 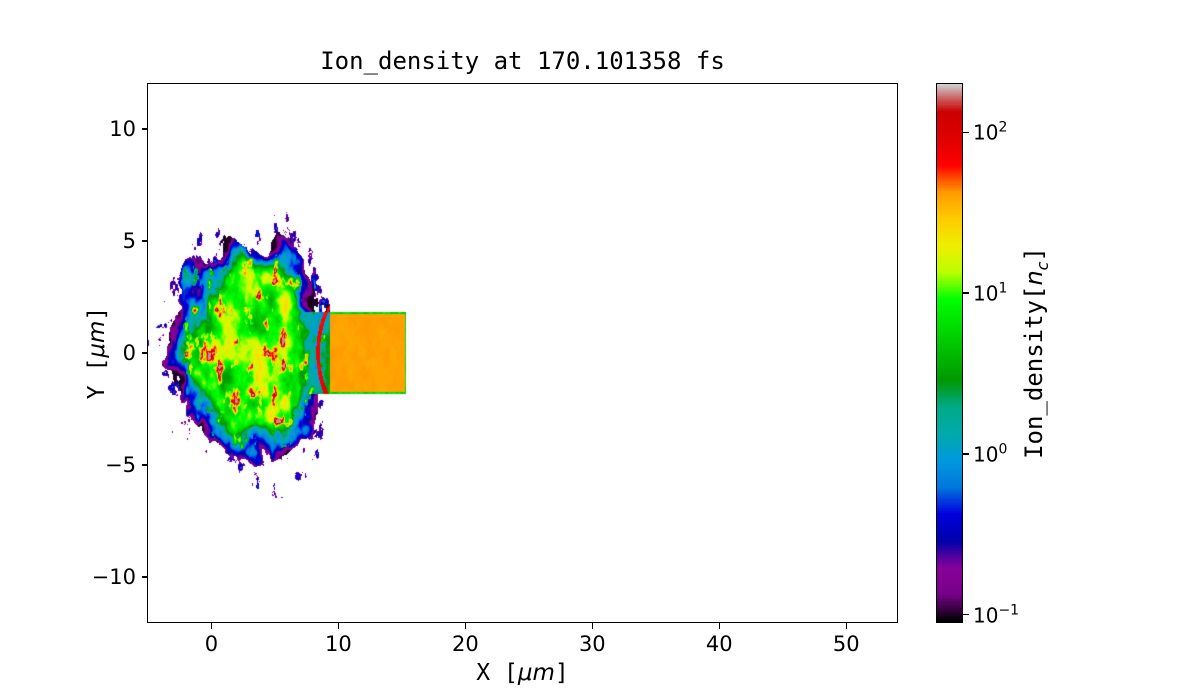 I want to click on x-axis-label-prefix: X [, so click(x=497, y=673).